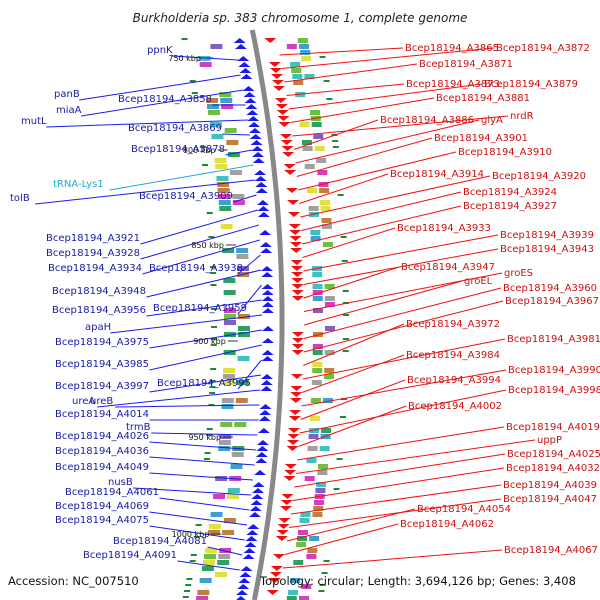  I want to click on gene-label-left: Bcep18194_A3975, so click(102, 342).